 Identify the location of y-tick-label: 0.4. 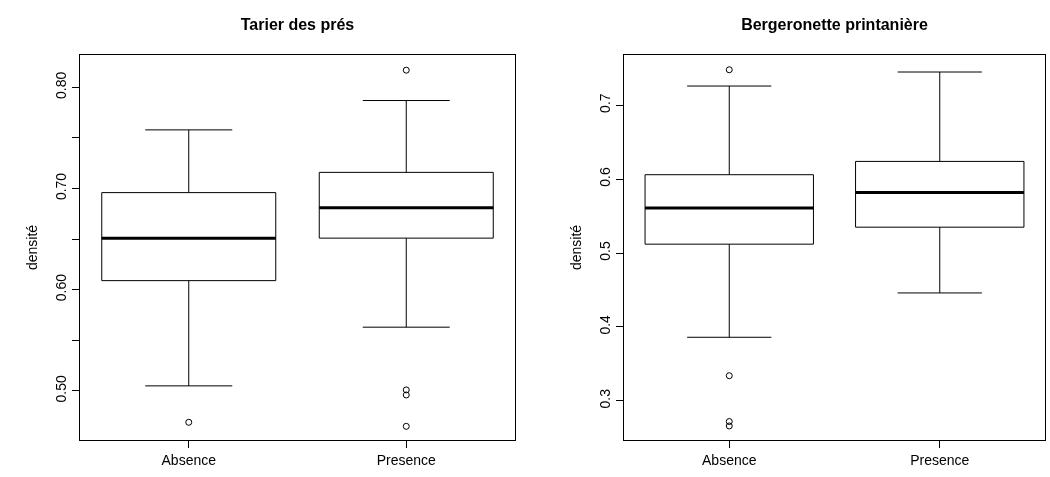
(605, 324).